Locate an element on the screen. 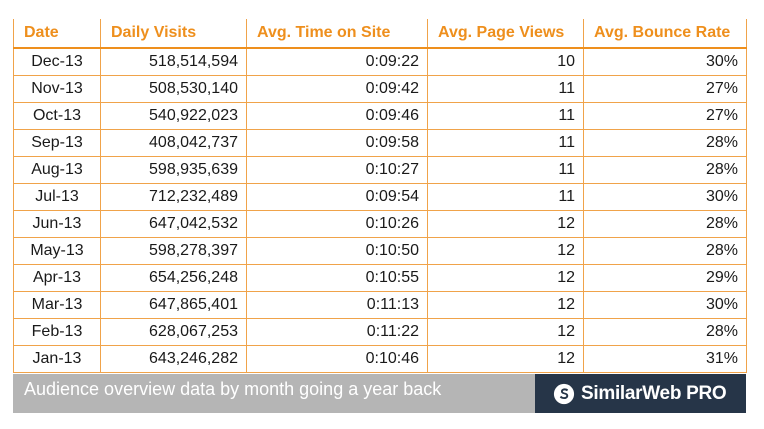 Image resolution: width=764 pixels, height=429 pixels. header-avg-page-views: Avg. Page Views is located at coordinates (505, 34).